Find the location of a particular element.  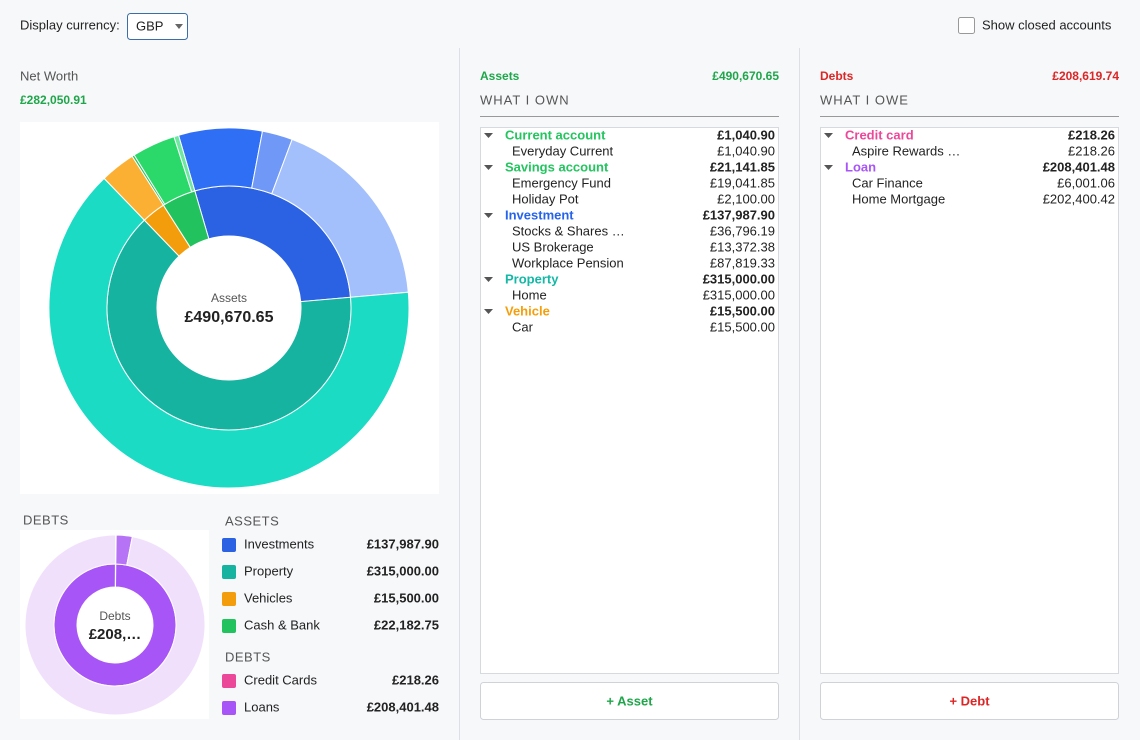

group-name: Investment is located at coordinates (539, 214).